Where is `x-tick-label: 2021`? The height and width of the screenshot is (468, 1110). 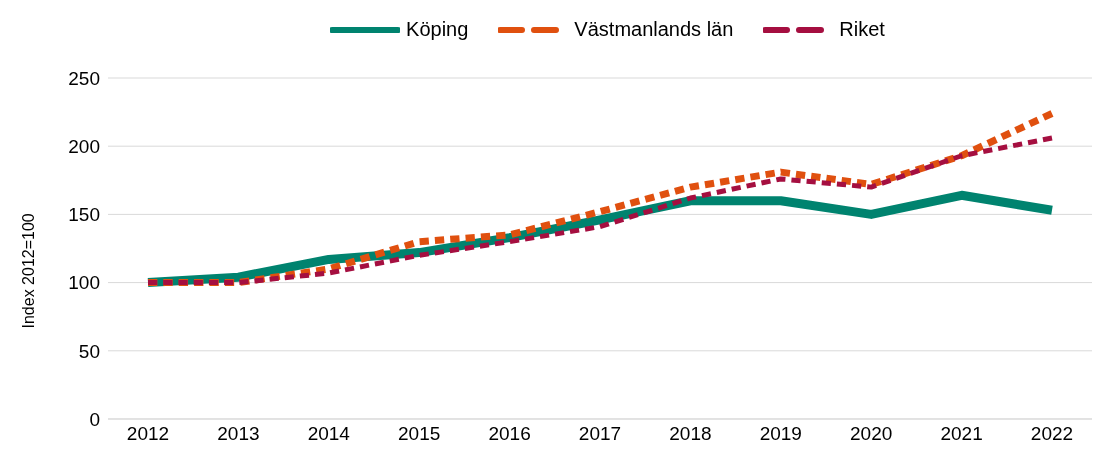 x-tick-label: 2021 is located at coordinates (961, 434).